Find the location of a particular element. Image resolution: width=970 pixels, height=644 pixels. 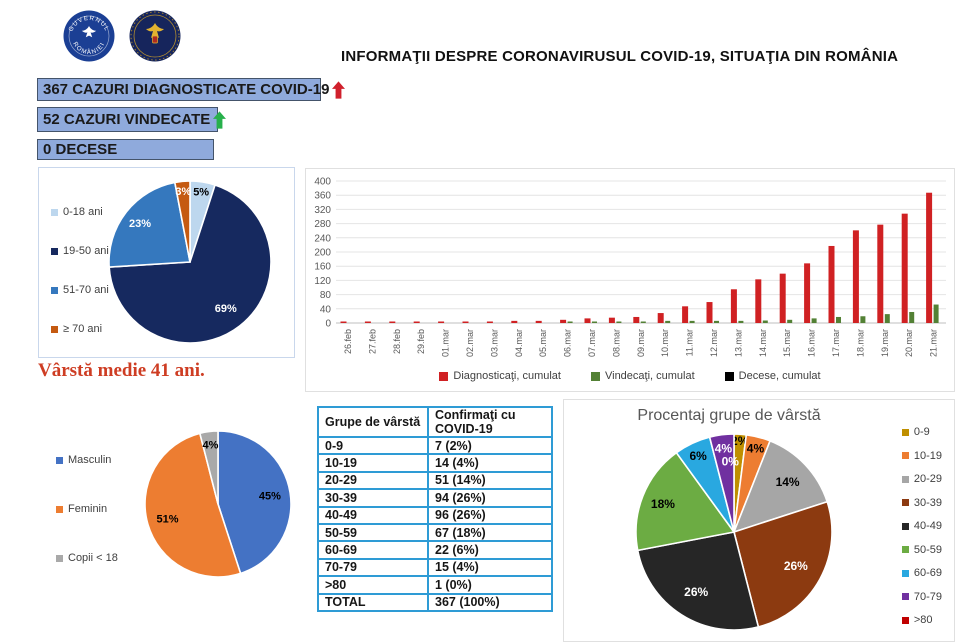

y-tick-label: 400 is located at coordinates (322, 182).